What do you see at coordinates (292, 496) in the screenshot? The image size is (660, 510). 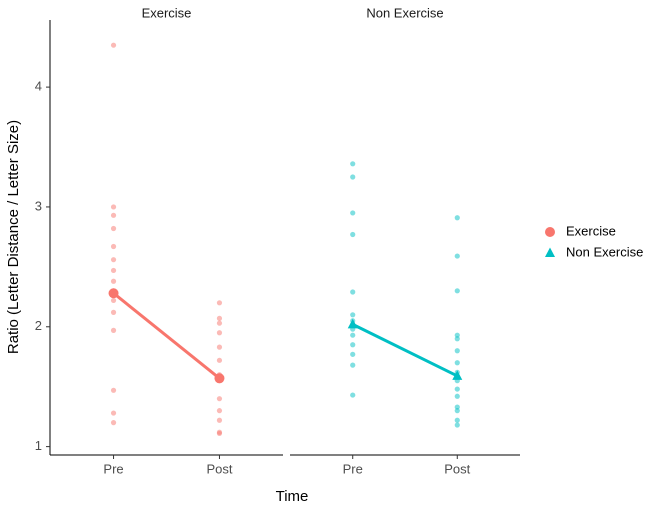 I see `x-axis-title: Time` at bounding box center [292, 496].